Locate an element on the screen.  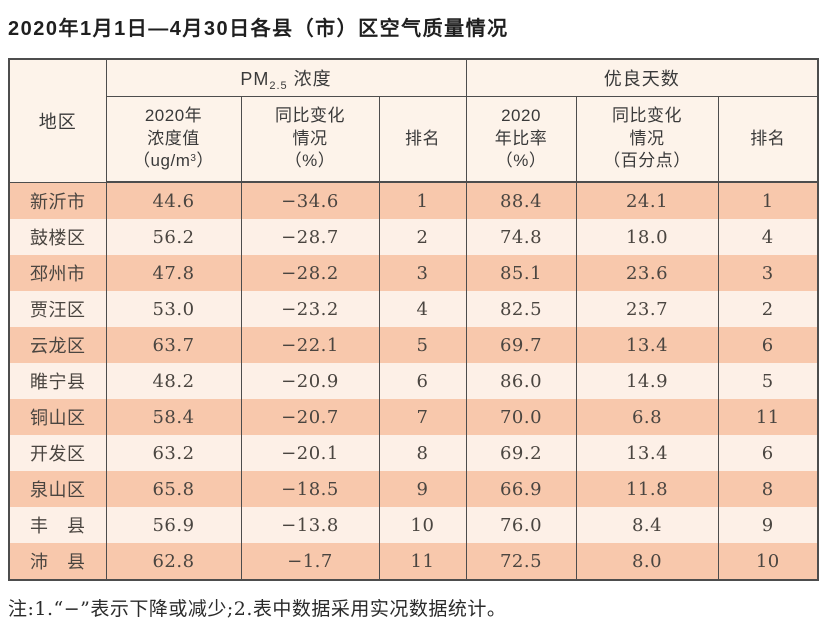
header-pm25-value-lines: 2020年 浓度值 is located at coordinates (173, 127).